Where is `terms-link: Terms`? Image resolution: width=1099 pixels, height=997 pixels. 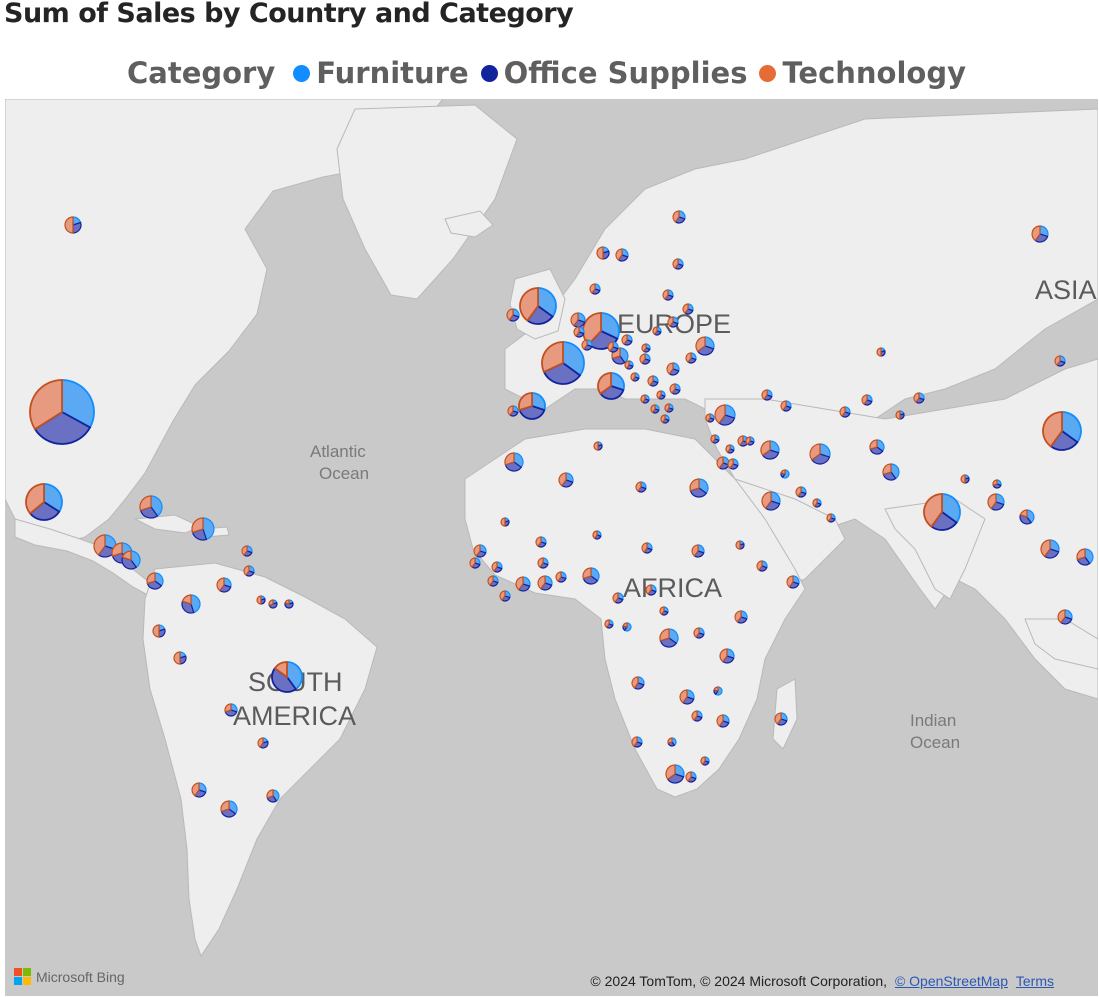
terms-link: Terms is located at coordinates (1034, 981).